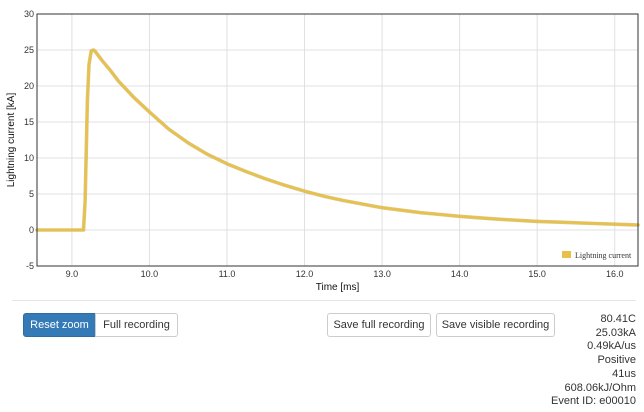 This screenshot has height=412, width=644. I want to click on y-tick-label: 10, so click(29, 158).